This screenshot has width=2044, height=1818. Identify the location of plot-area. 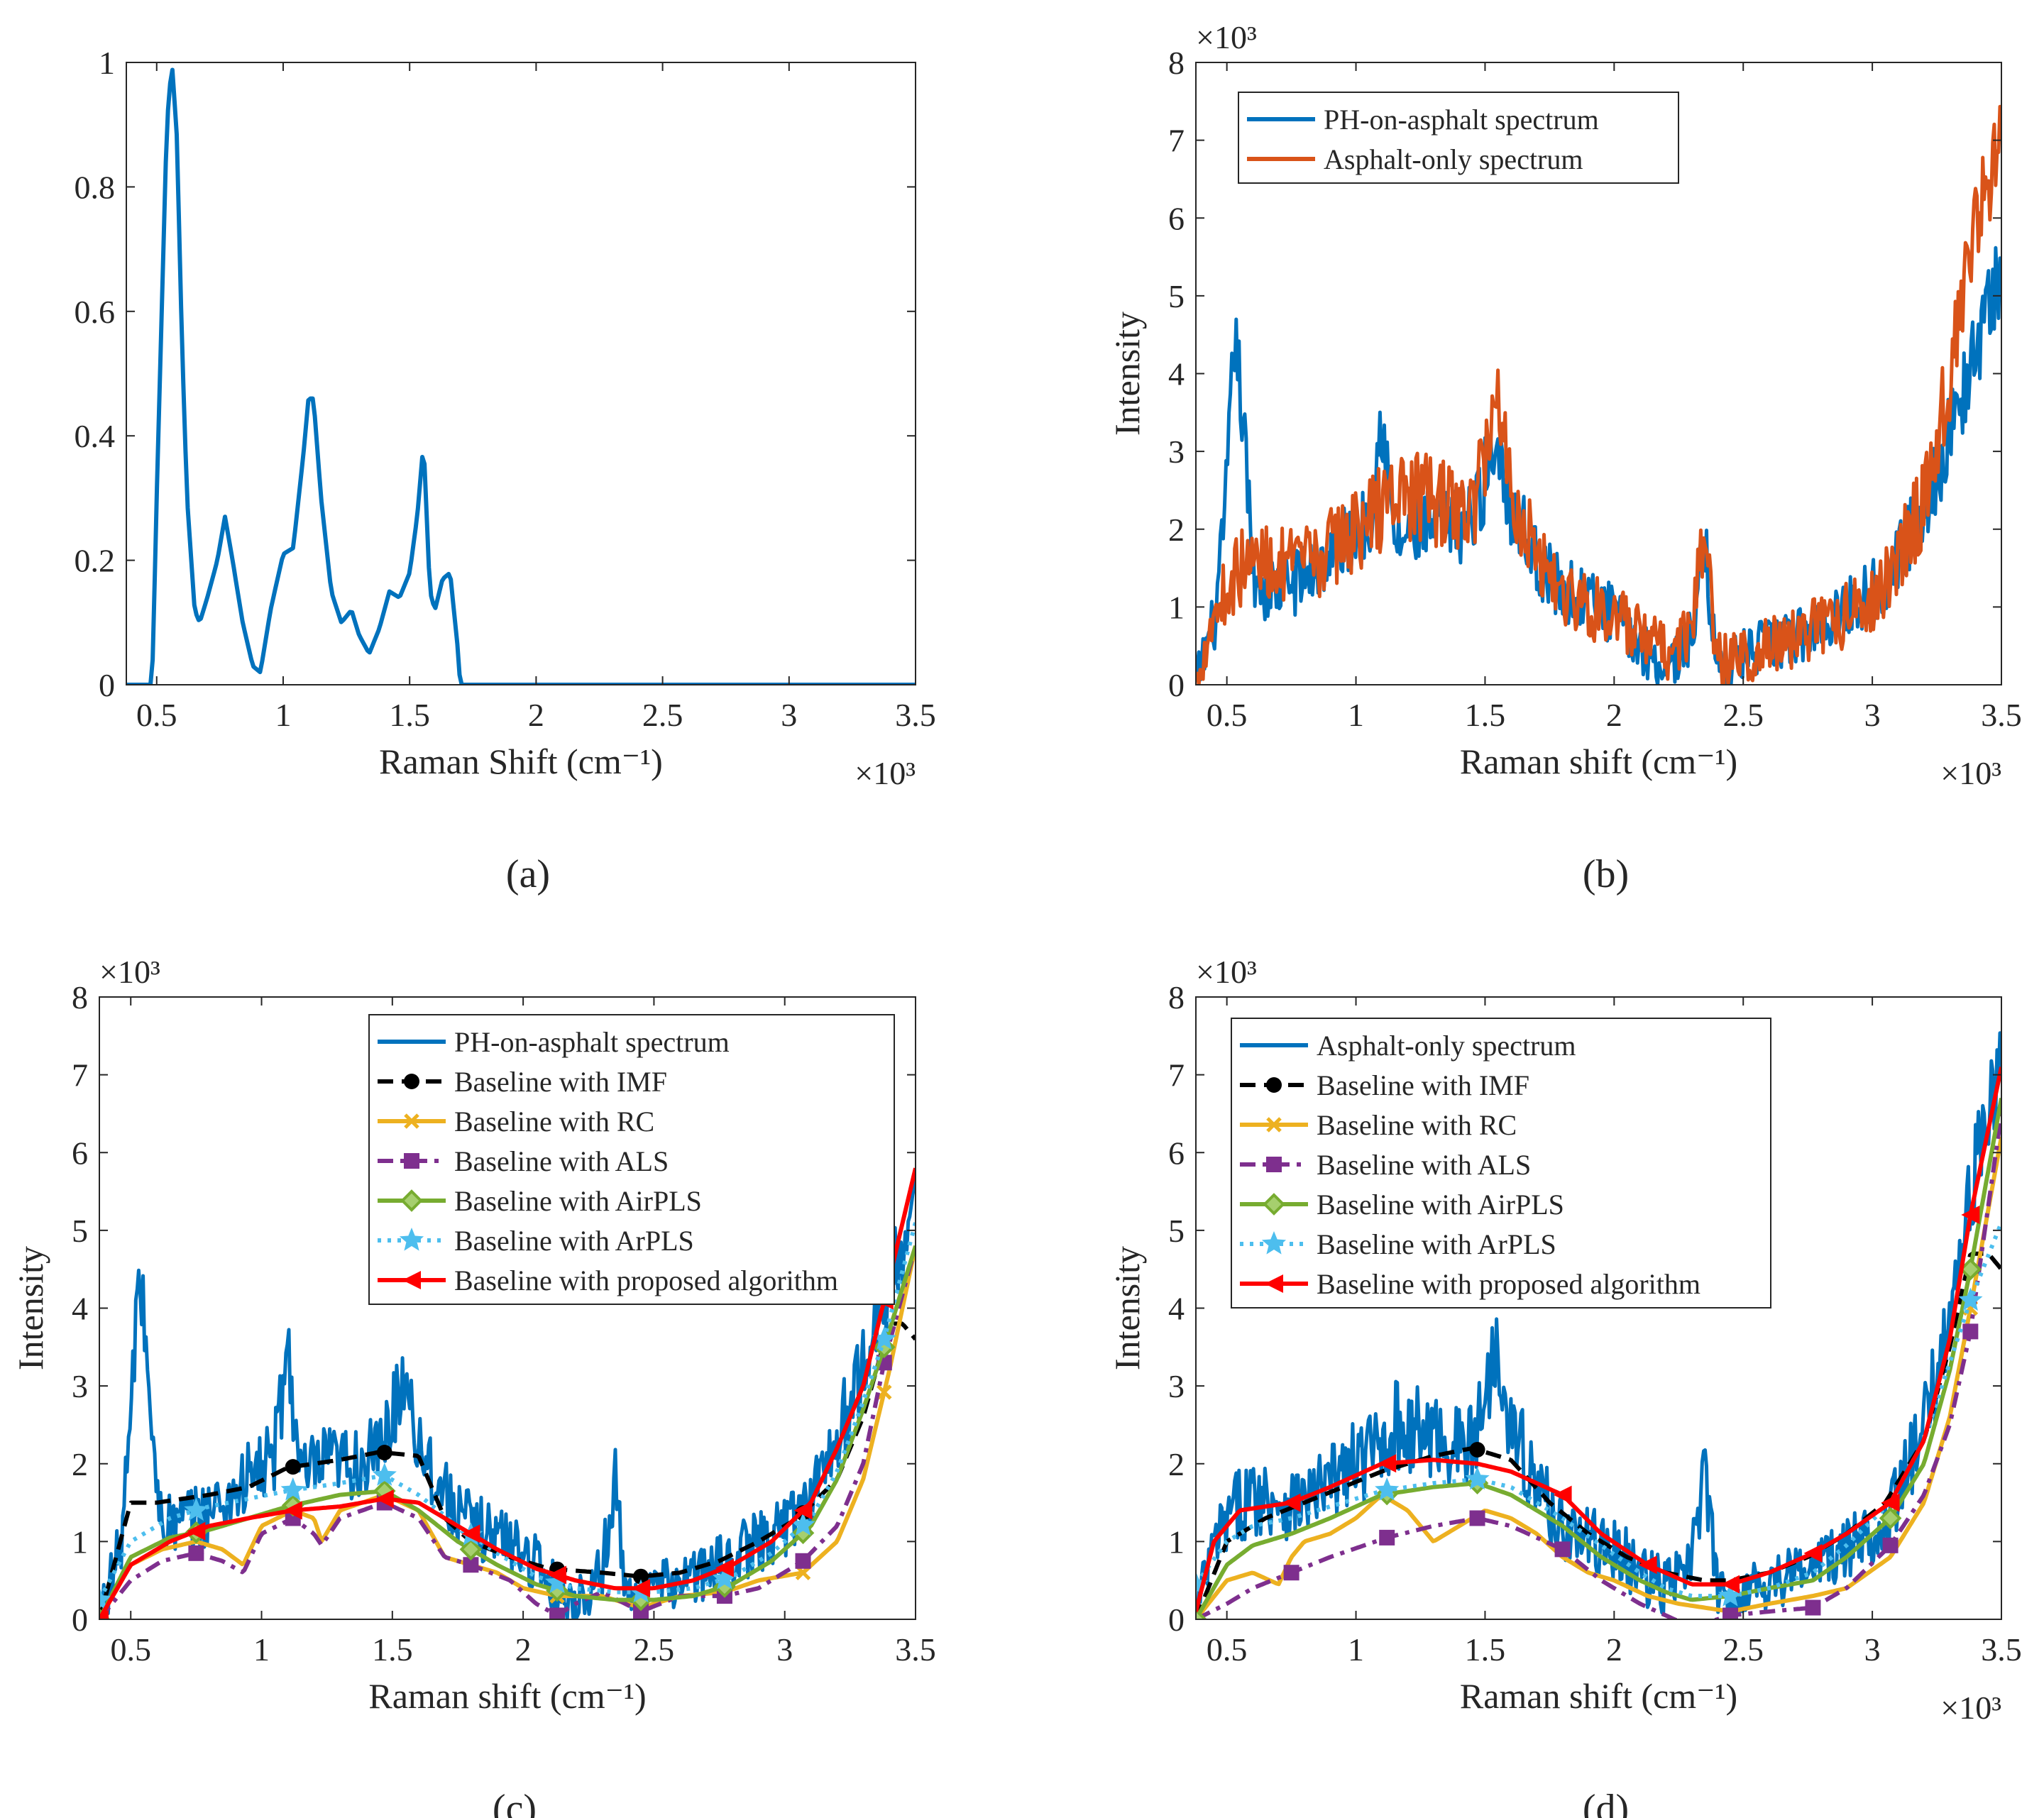
(521, 373).